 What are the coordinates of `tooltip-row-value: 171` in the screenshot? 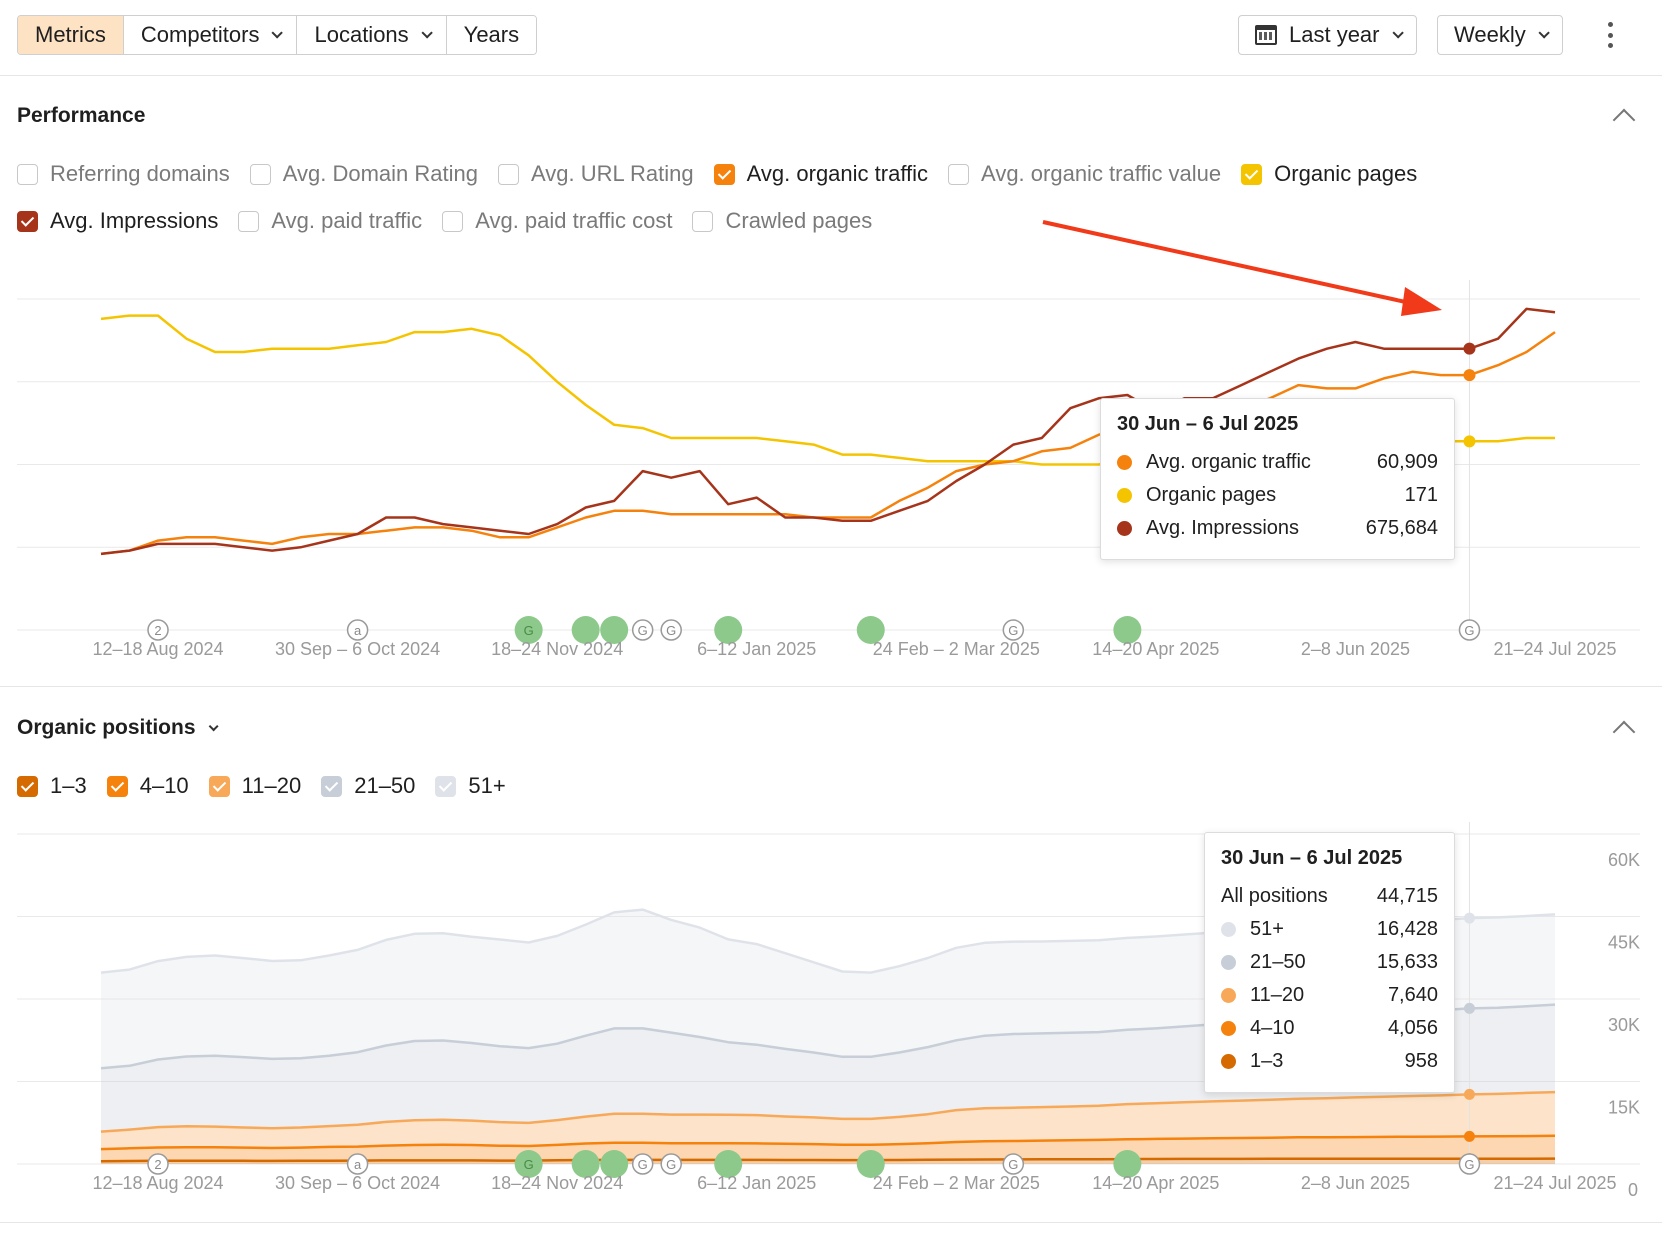 It's located at (1421, 495).